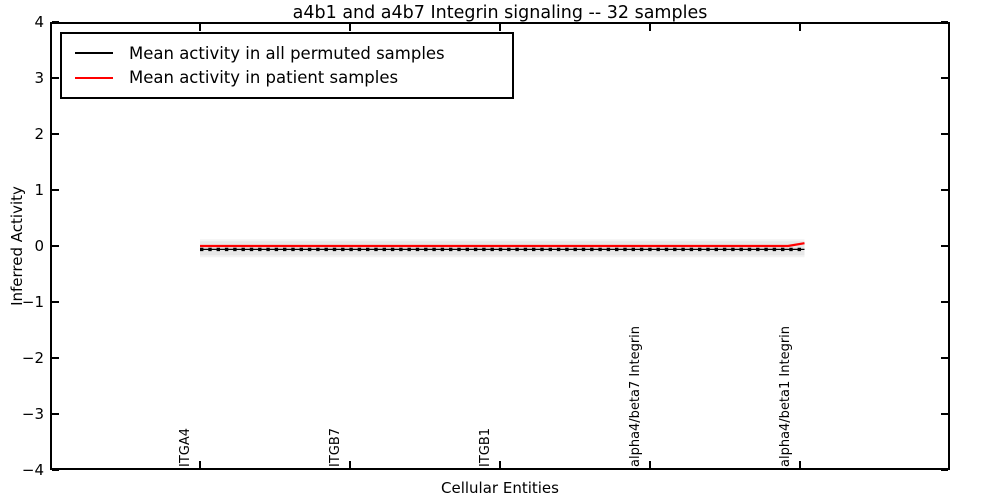 The height and width of the screenshot is (500, 1000). I want to click on legend-label-permuted: Mean activity in all permuted samples, so click(287, 53).